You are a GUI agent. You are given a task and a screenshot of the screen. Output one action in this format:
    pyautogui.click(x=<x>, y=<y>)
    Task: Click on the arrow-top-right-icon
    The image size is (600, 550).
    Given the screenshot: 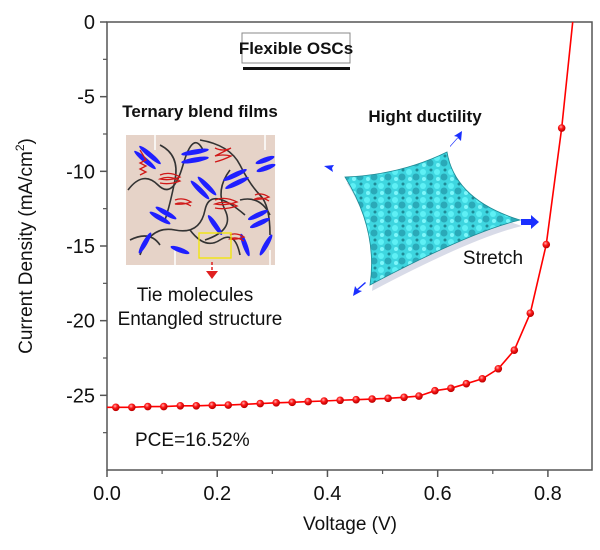 What is the action you would take?
    pyautogui.click(x=456, y=139)
    